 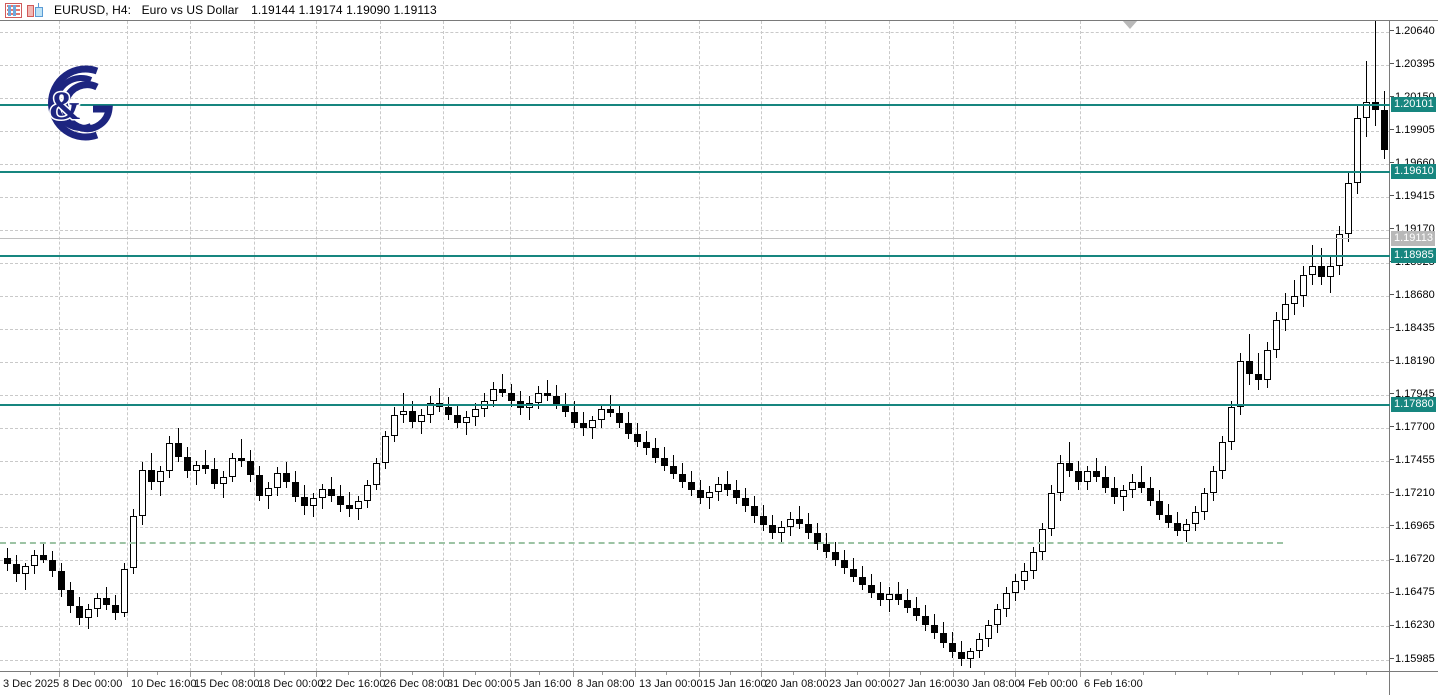 What do you see at coordinates (35, 10) in the screenshot?
I see `candlestick-chart-icon` at bounding box center [35, 10].